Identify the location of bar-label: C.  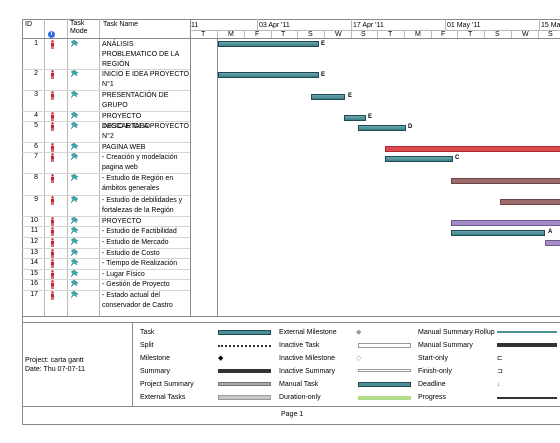
(457, 158).